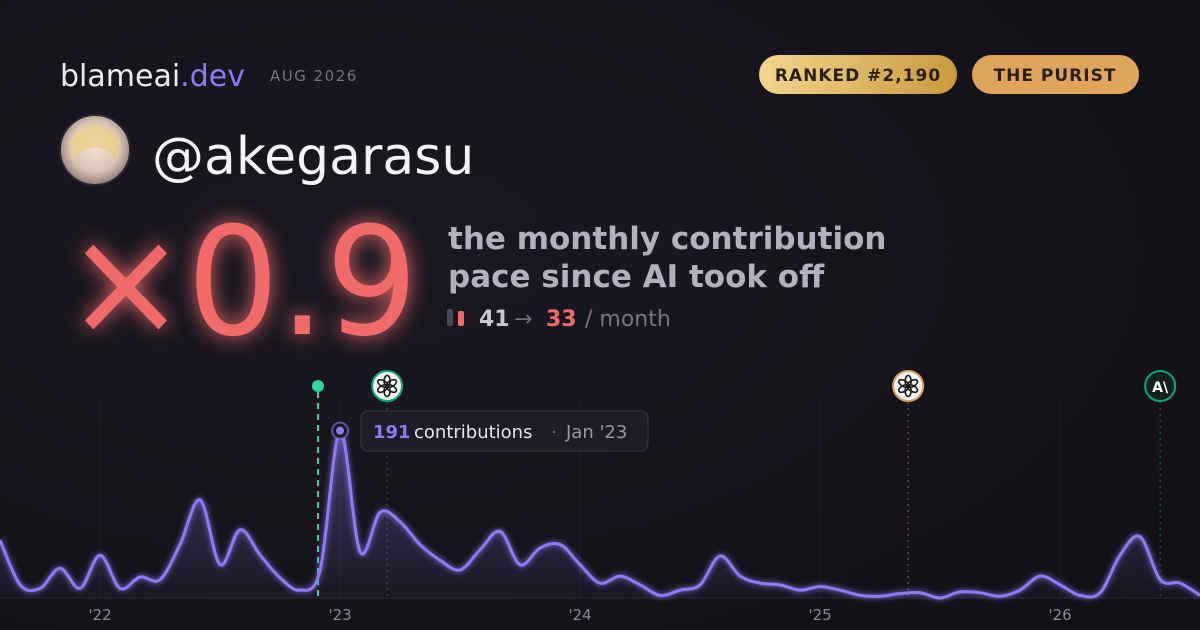 The height and width of the screenshot is (630, 1200). I want to click on tooltip-box, so click(504, 431).